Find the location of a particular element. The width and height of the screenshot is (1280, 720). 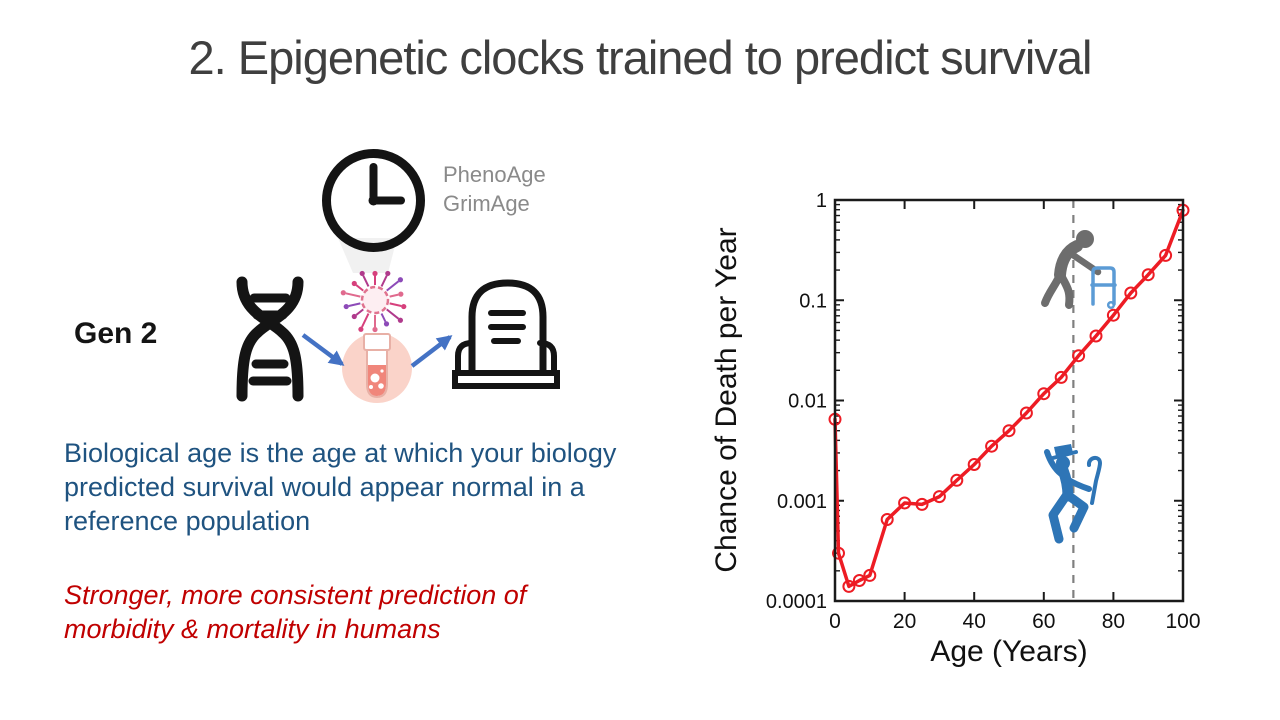

x-tick-label: 20 is located at coordinates (904, 621).